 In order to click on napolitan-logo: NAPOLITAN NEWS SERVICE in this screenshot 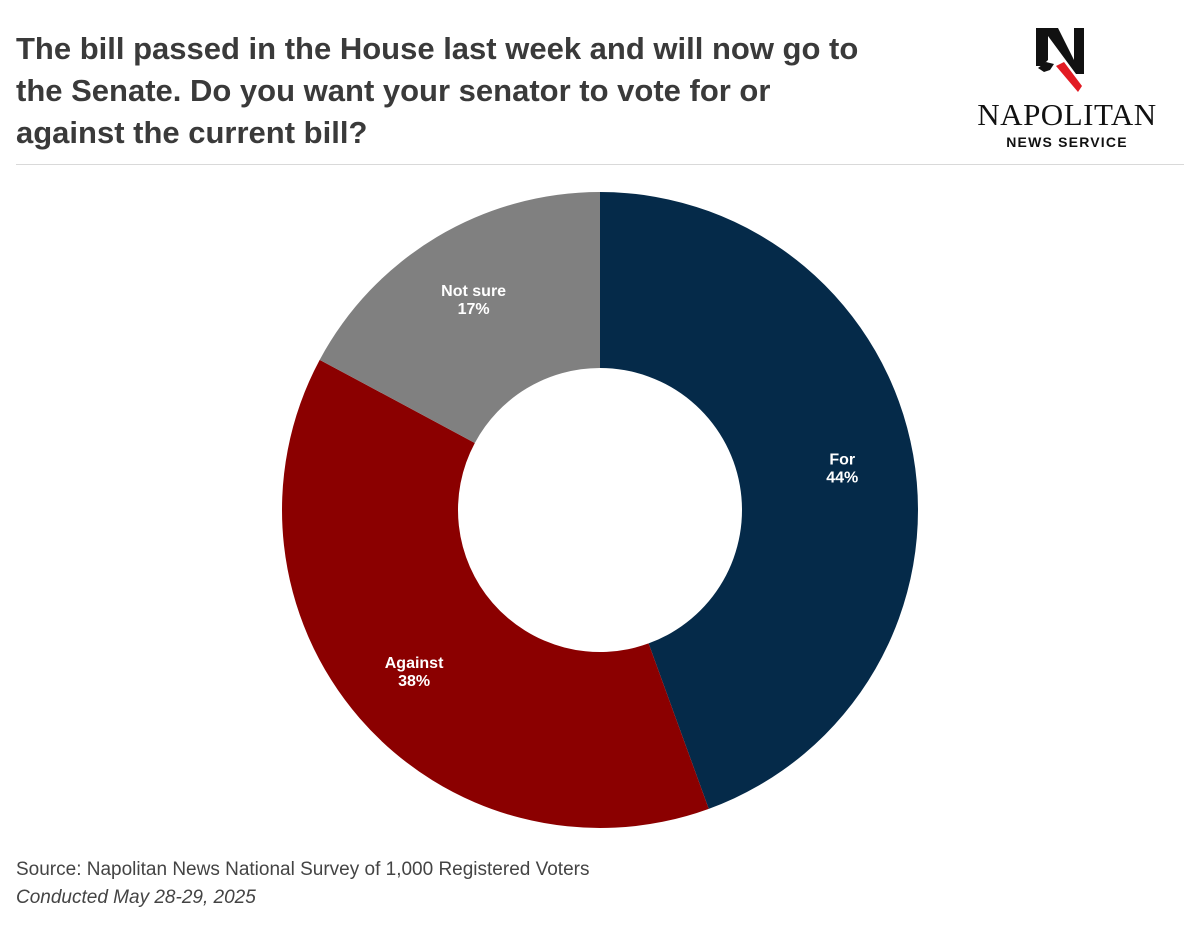, I will do `click(1067, 91)`.